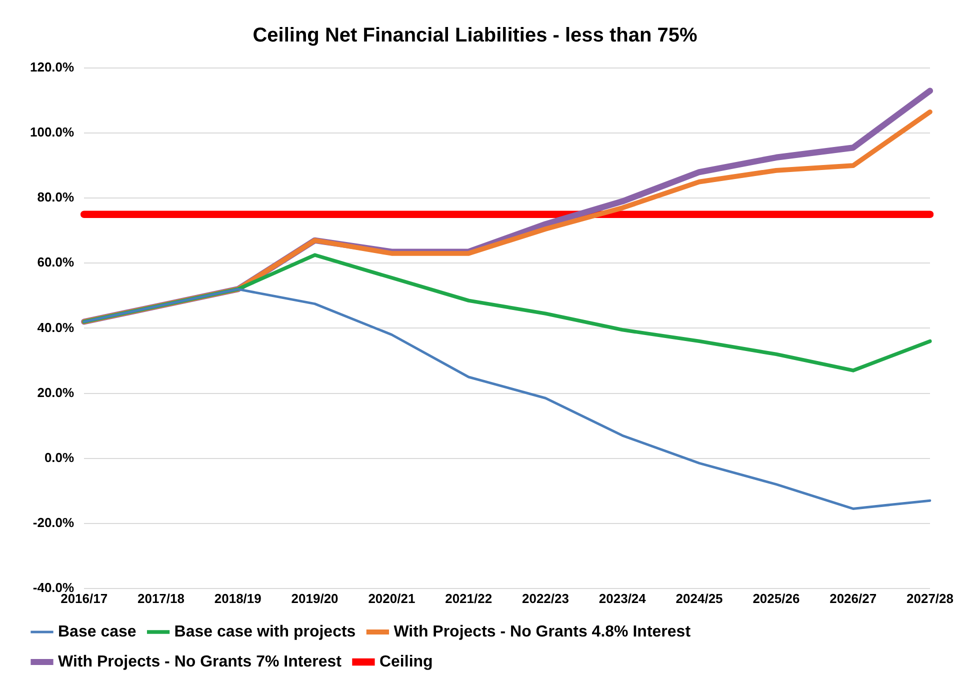 Image resolution: width=966 pixels, height=696 pixels. Describe the element at coordinates (392, 598) in the screenshot. I see `x-tick-label: 2020/21` at that location.